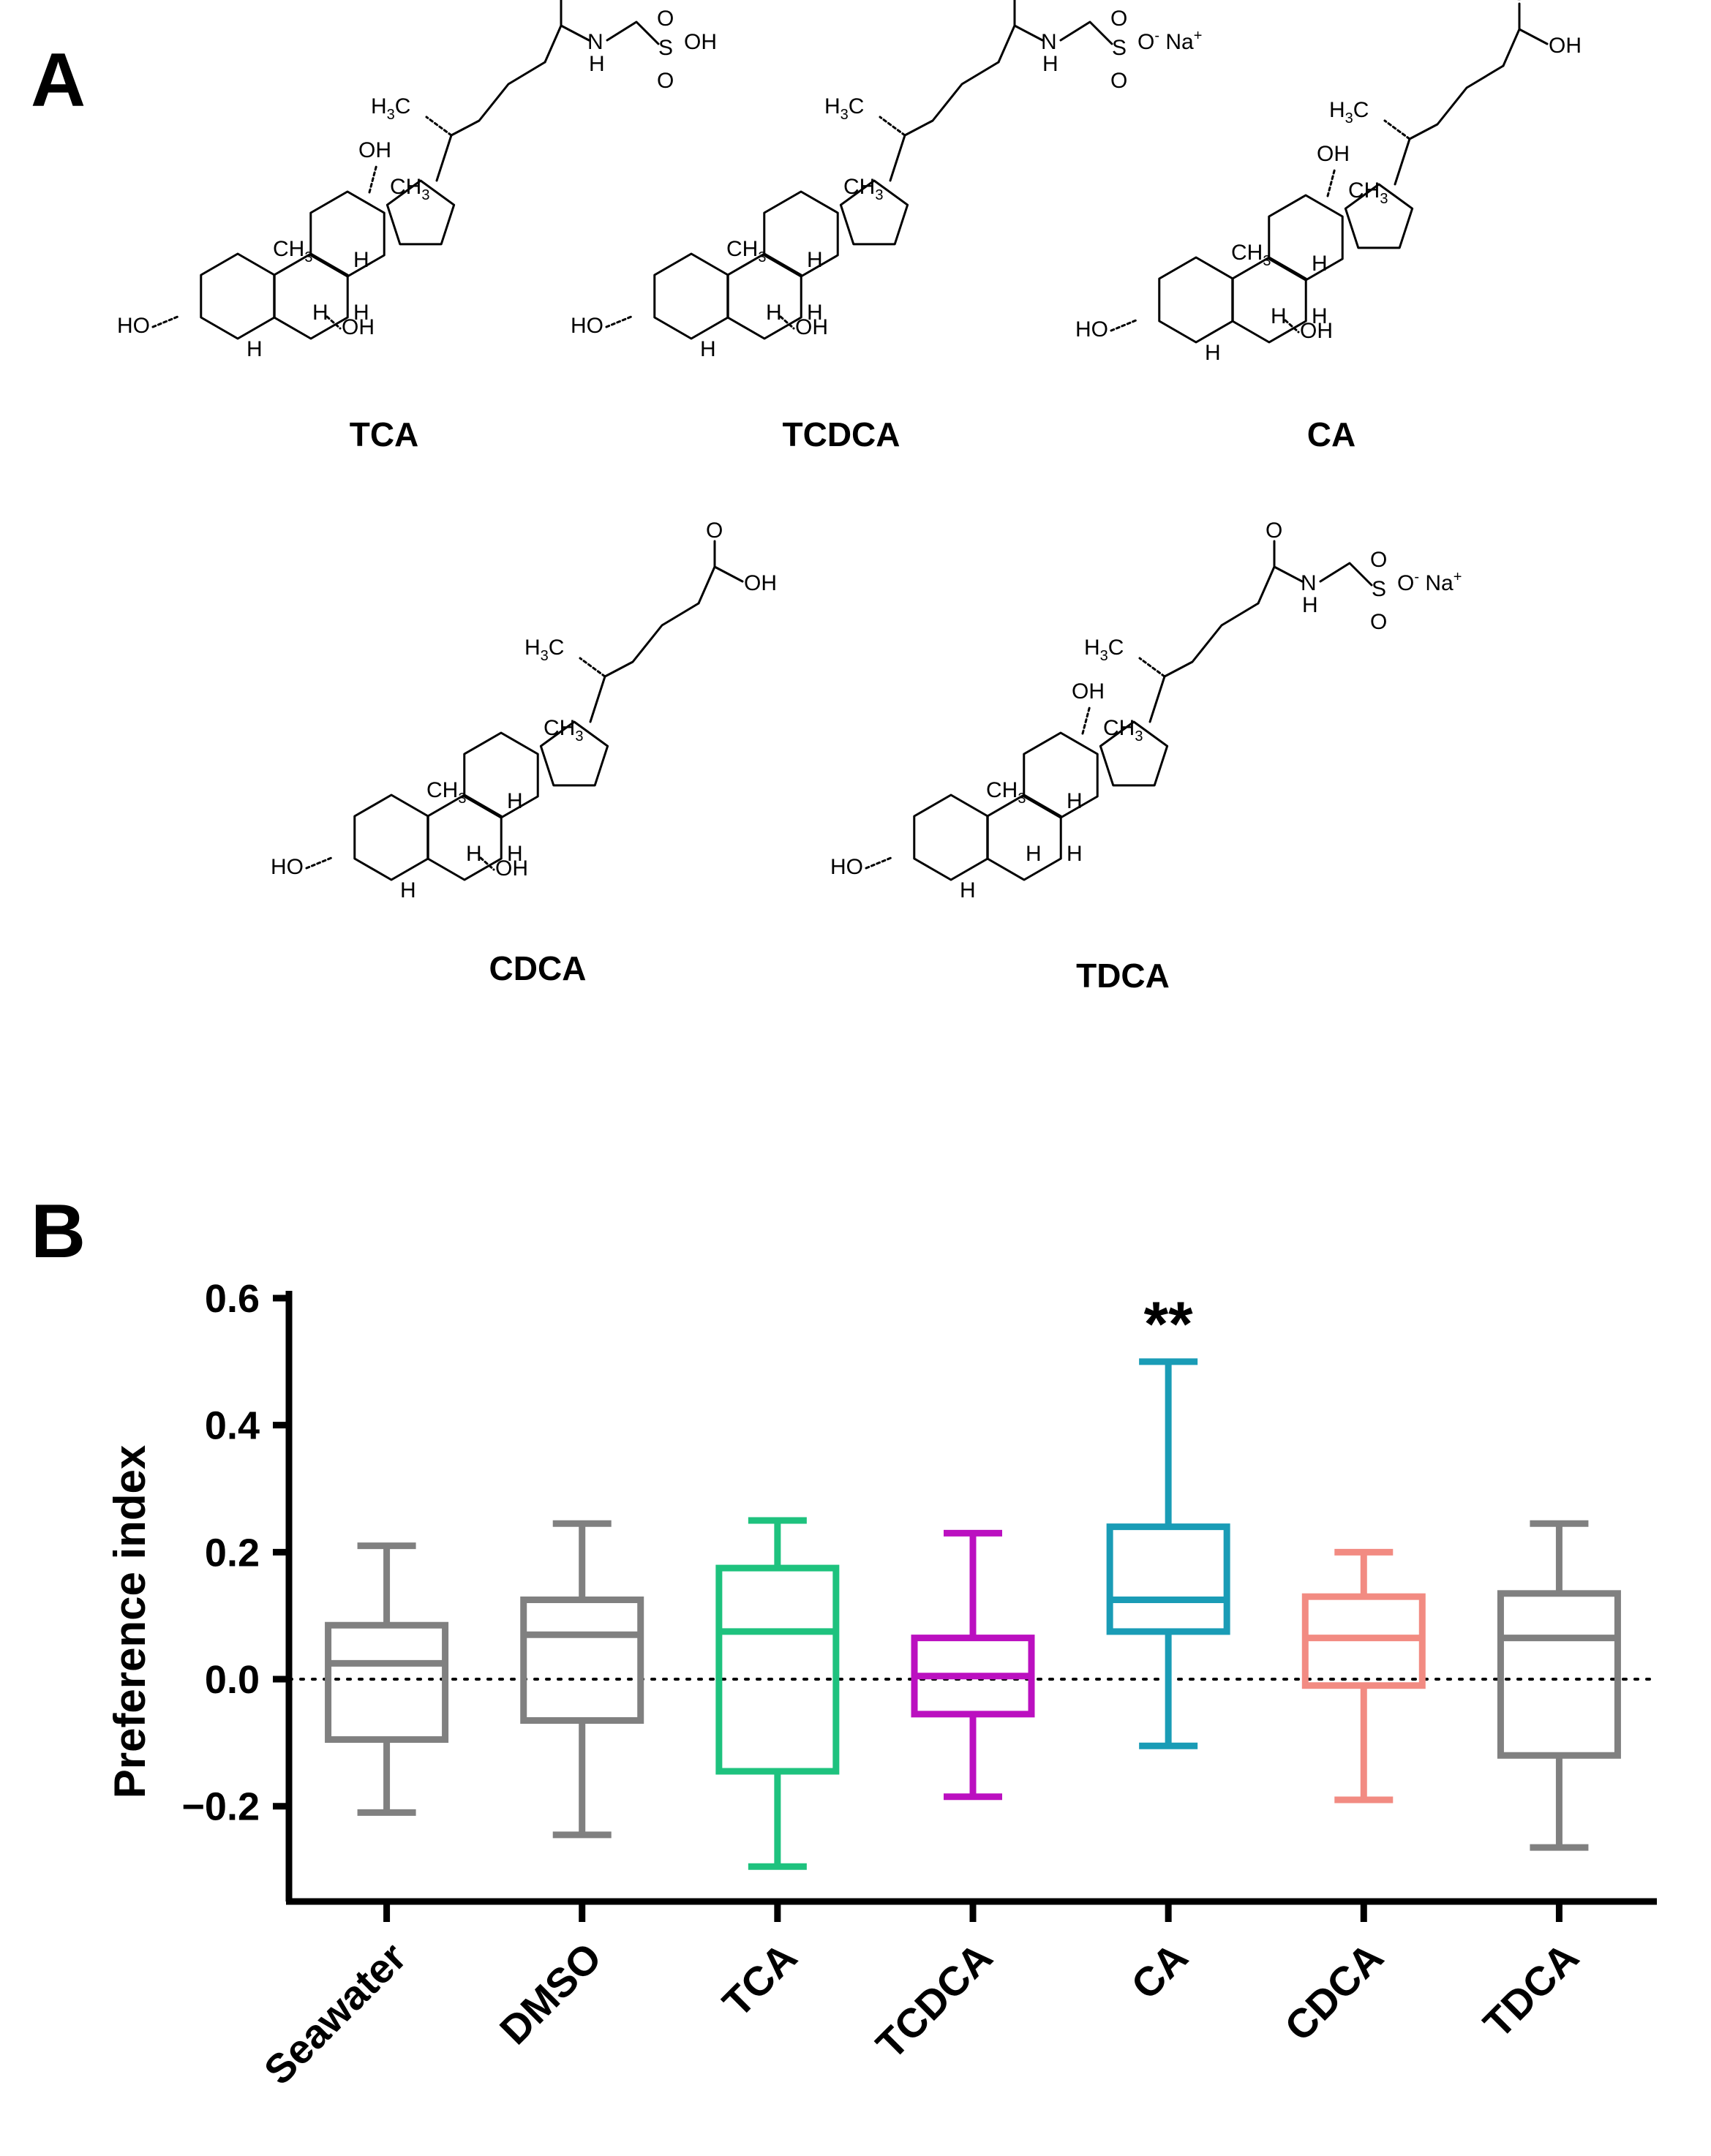 The image size is (1711, 2156). I want to click on box-tcdca, so click(973, 1665).